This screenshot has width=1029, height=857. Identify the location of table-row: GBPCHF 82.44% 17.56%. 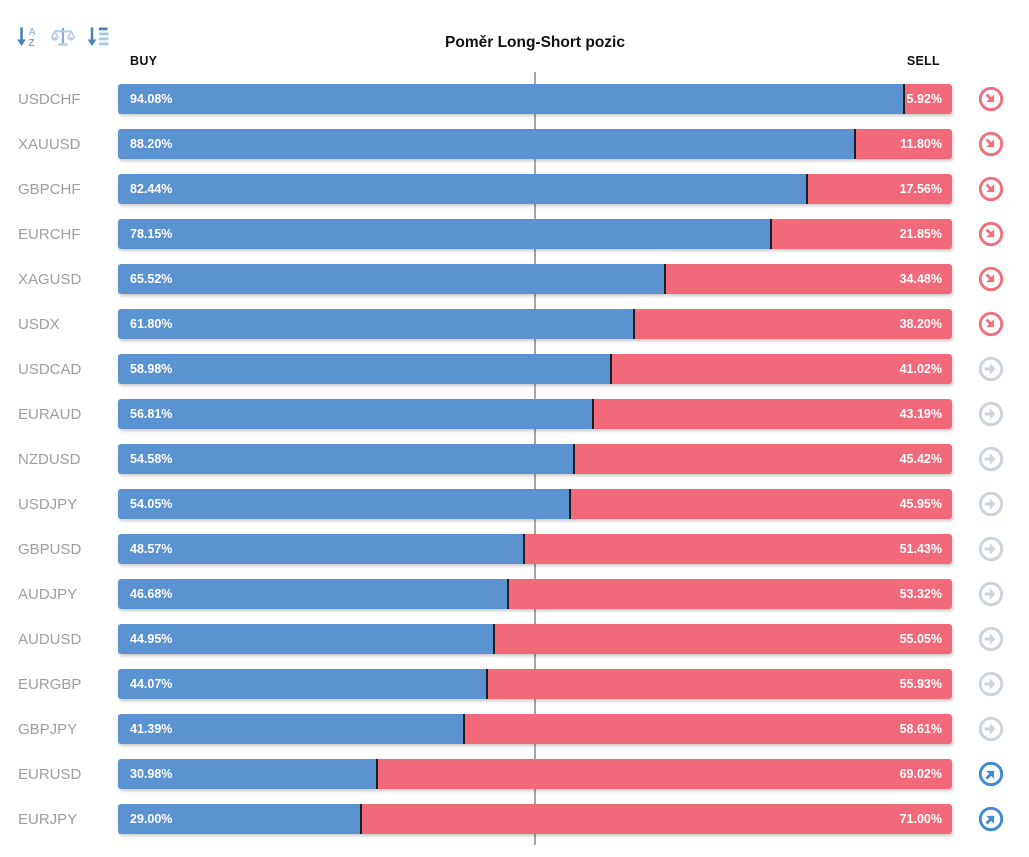
(514, 189).